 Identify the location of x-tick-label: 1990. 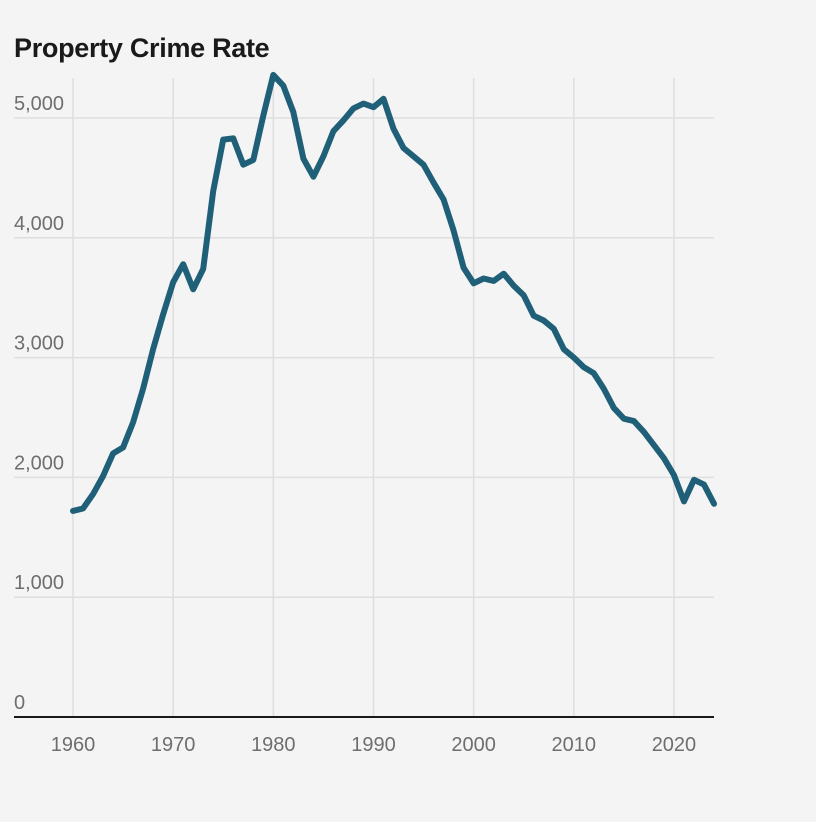
(373, 745).